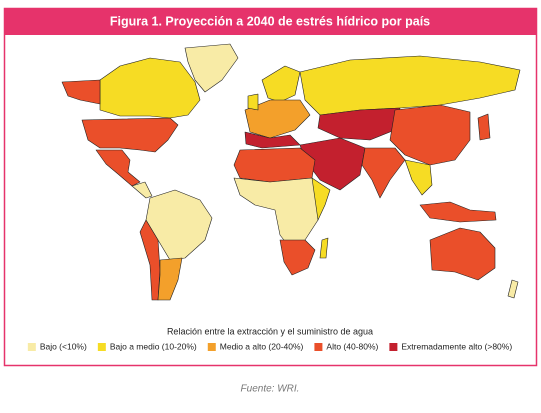  What do you see at coordinates (359, 124) in the screenshot?
I see `central-asia` at bounding box center [359, 124].